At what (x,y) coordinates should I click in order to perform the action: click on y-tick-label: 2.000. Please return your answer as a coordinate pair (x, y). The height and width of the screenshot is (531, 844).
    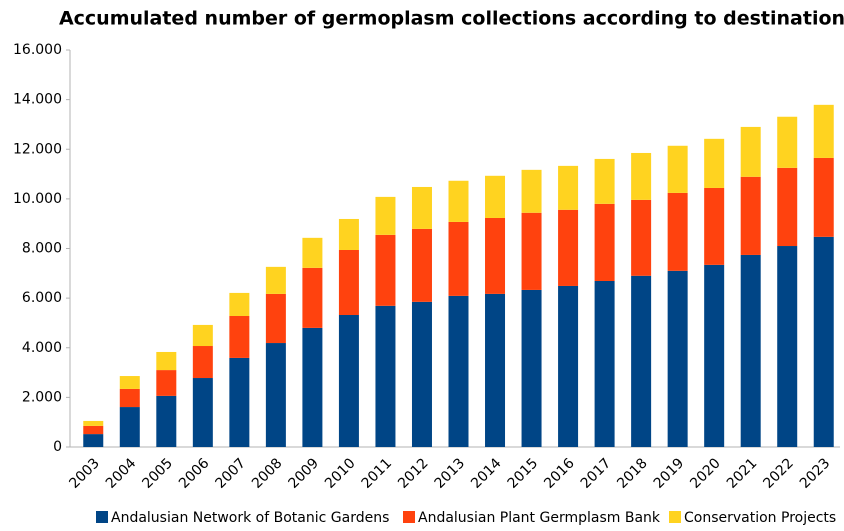
    Looking at the image, I should click on (42, 397).